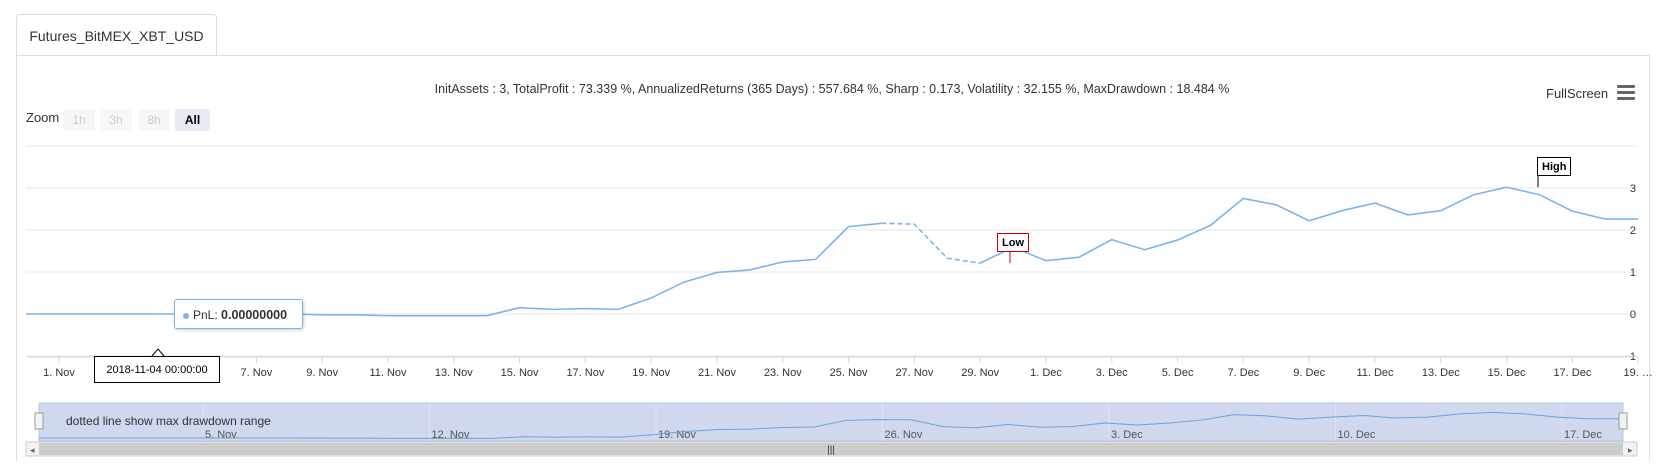 The image size is (1664, 467). What do you see at coordinates (783, 373) in the screenshot?
I see `x-tick-label: 23. Nov` at bounding box center [783, 373].